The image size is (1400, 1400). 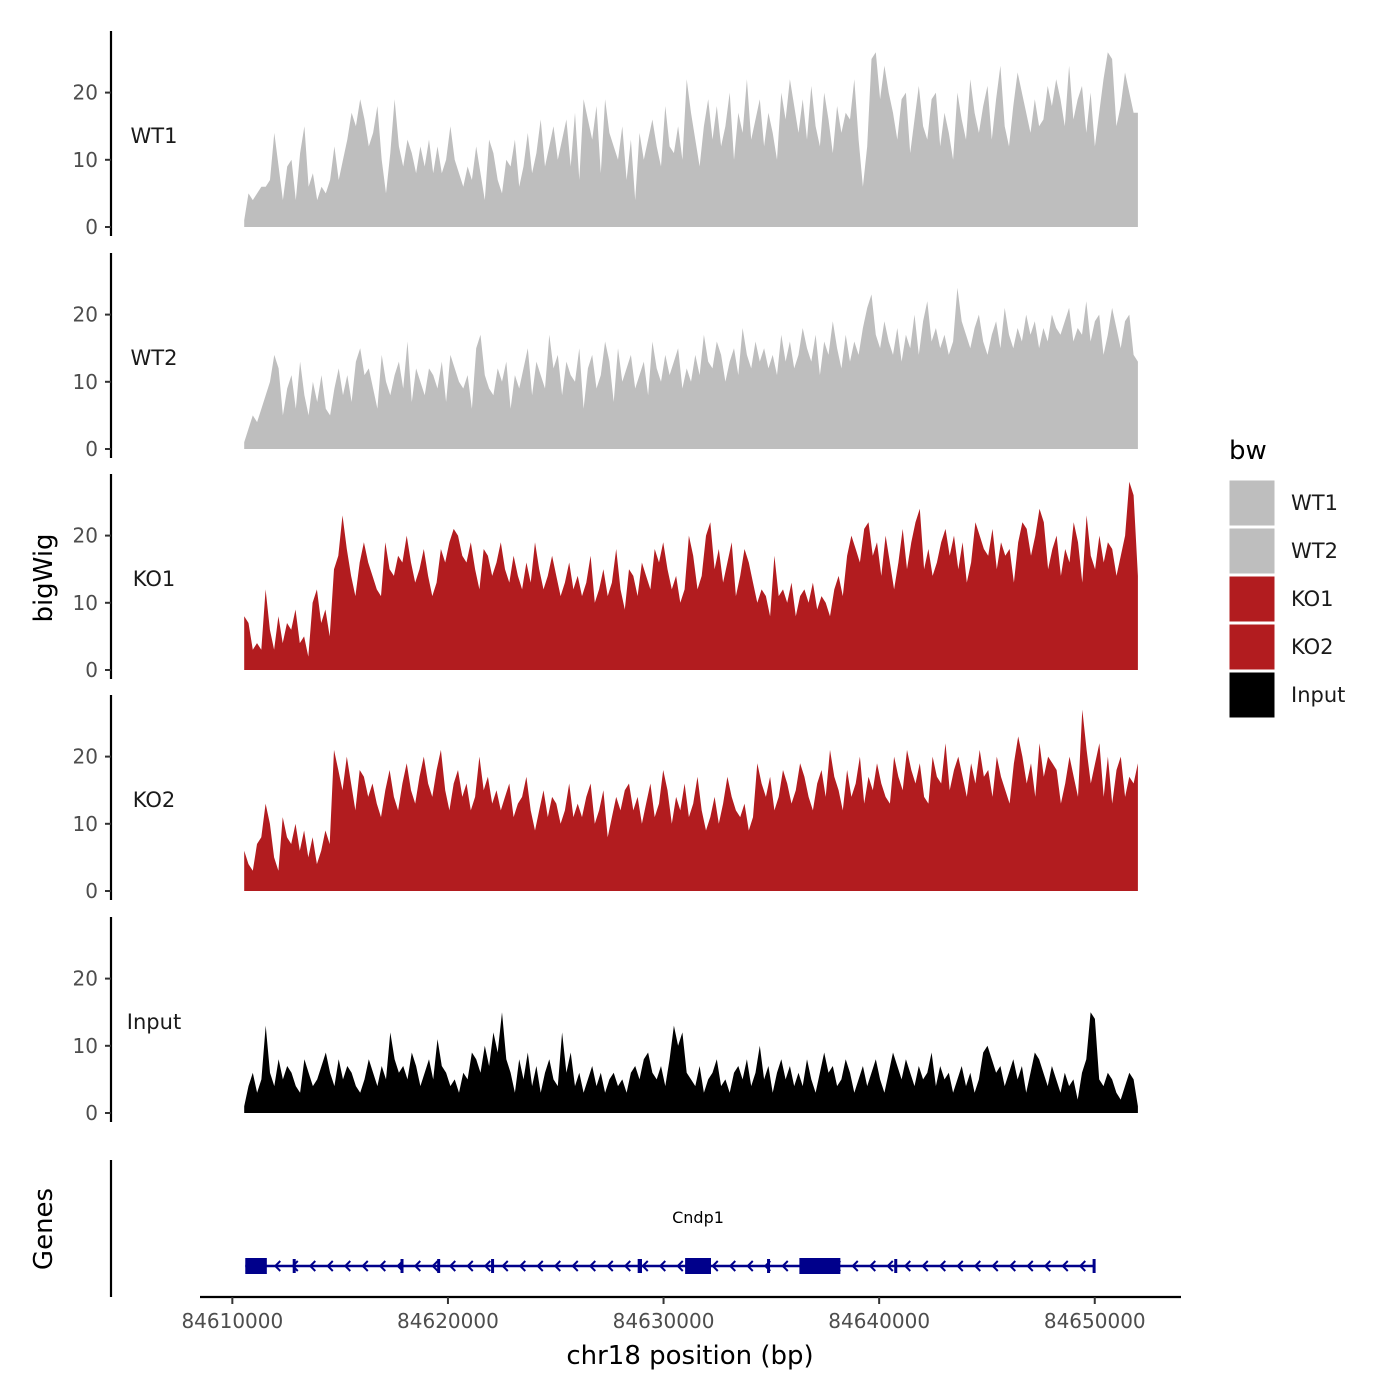 What do you see at coordinates (448, 1321) in the screenshot?
I see `x-tick-label: 84620000` at bounding box center [448, 1321].